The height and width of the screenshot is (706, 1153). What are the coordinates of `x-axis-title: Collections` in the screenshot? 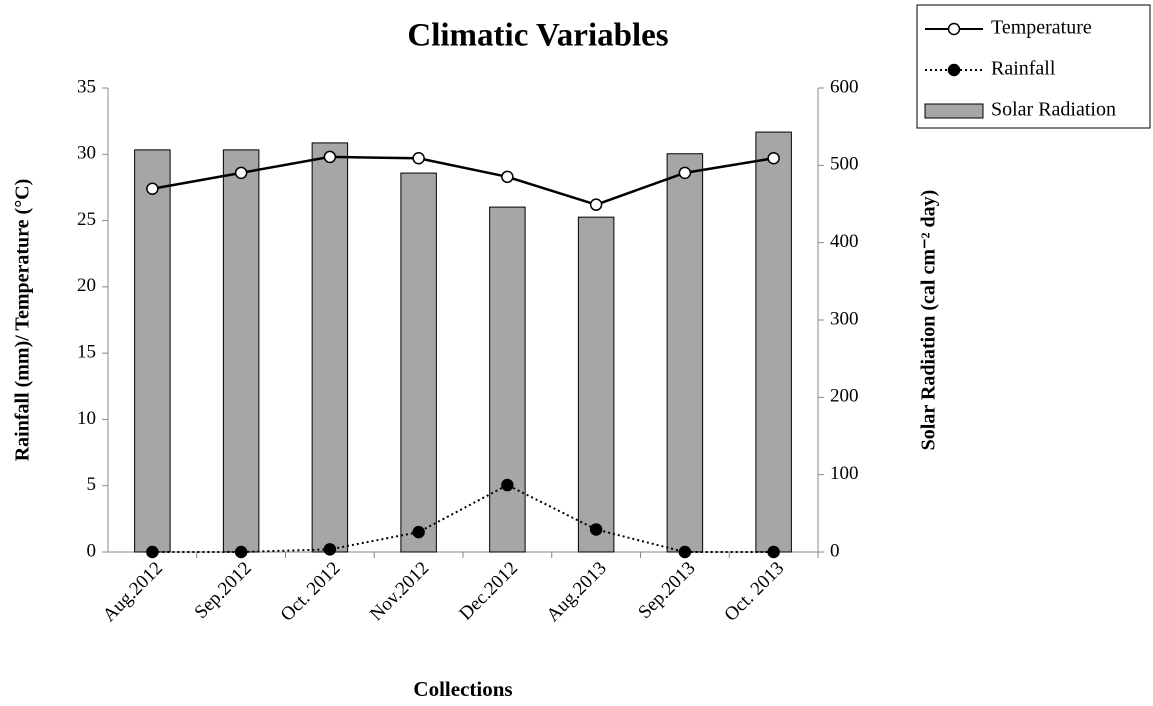 It's located at (462, 689).